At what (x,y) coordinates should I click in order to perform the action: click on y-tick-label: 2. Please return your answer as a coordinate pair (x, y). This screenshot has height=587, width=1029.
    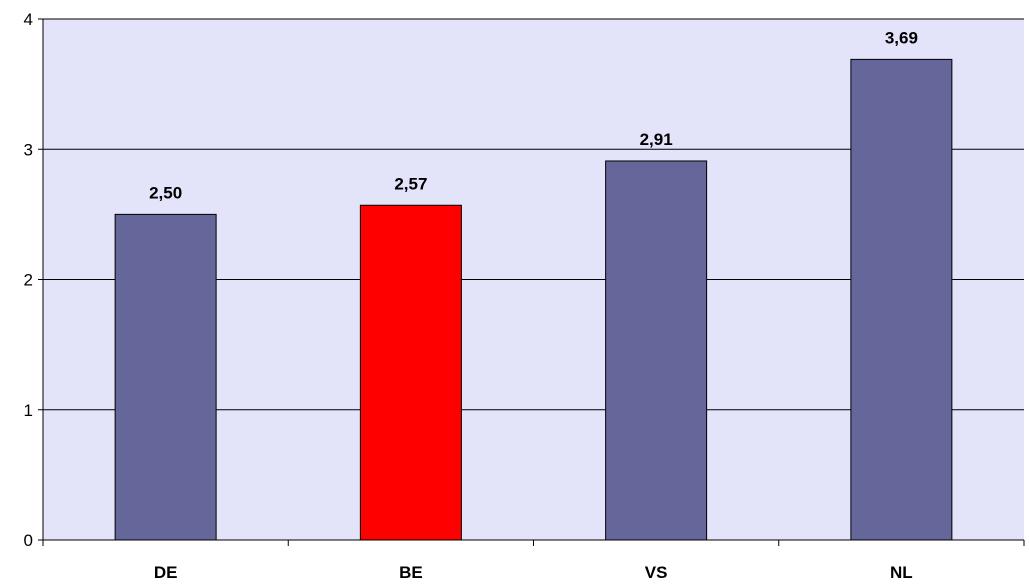
    Looking at the image, I should click on (28, 280).